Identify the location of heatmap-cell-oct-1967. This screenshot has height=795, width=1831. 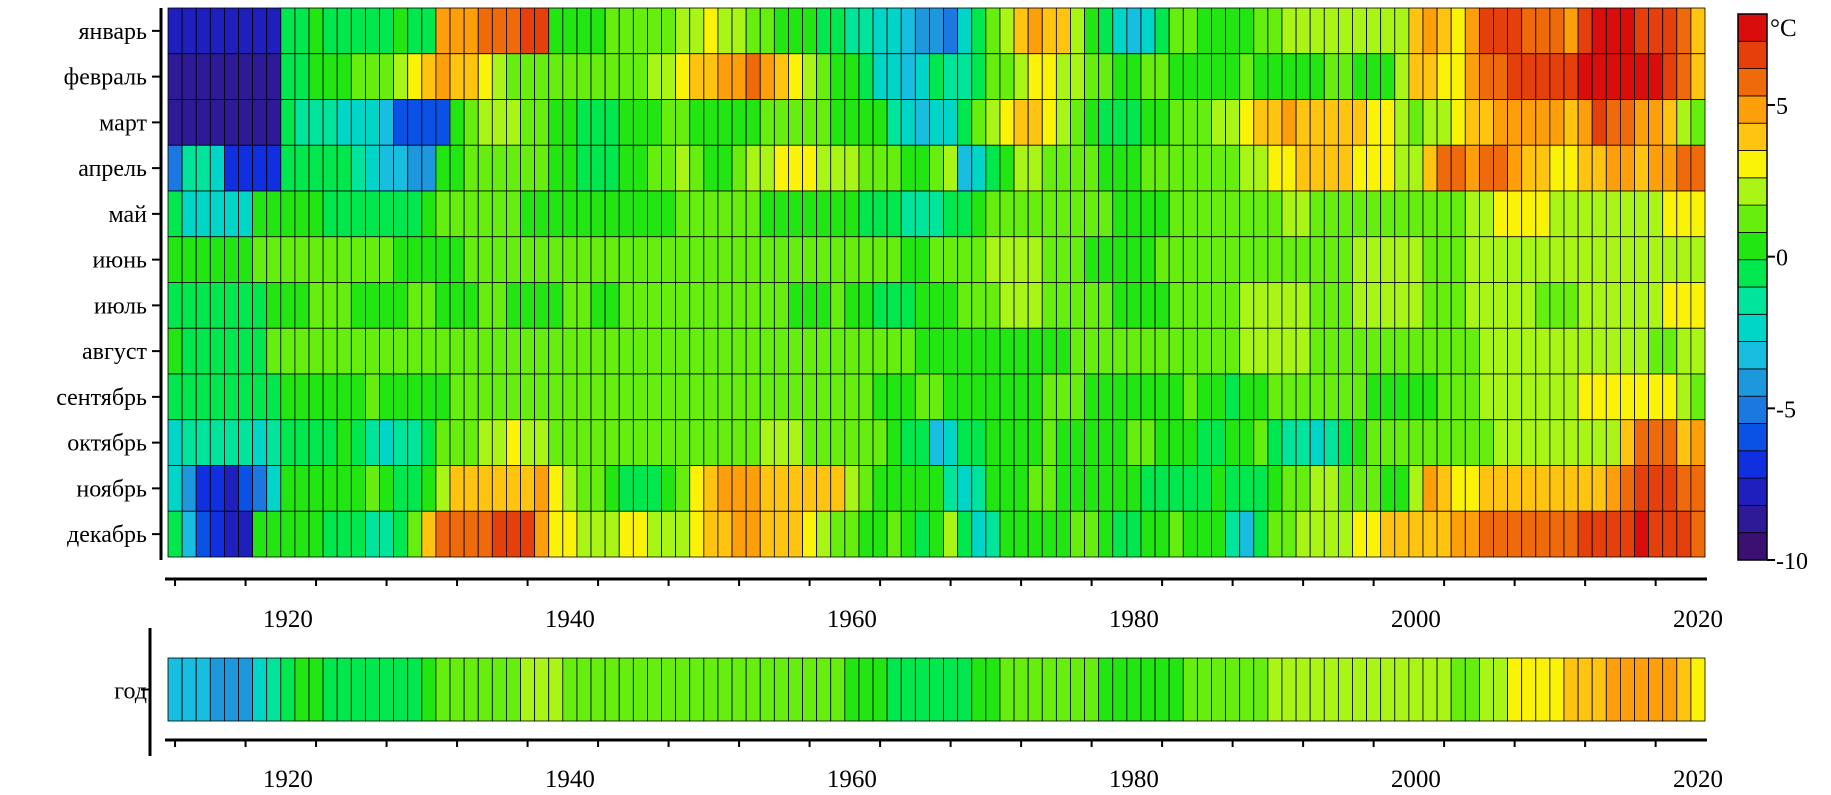
(951, 442).